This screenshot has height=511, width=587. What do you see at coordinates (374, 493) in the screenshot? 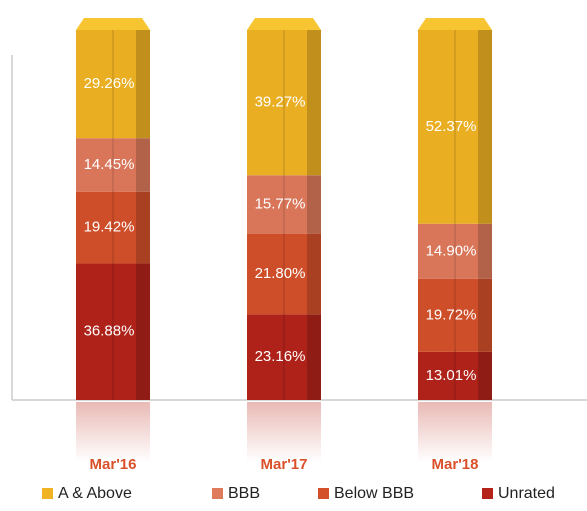
I see `legend-label: Below BBB` at bounding box center [374, 493].